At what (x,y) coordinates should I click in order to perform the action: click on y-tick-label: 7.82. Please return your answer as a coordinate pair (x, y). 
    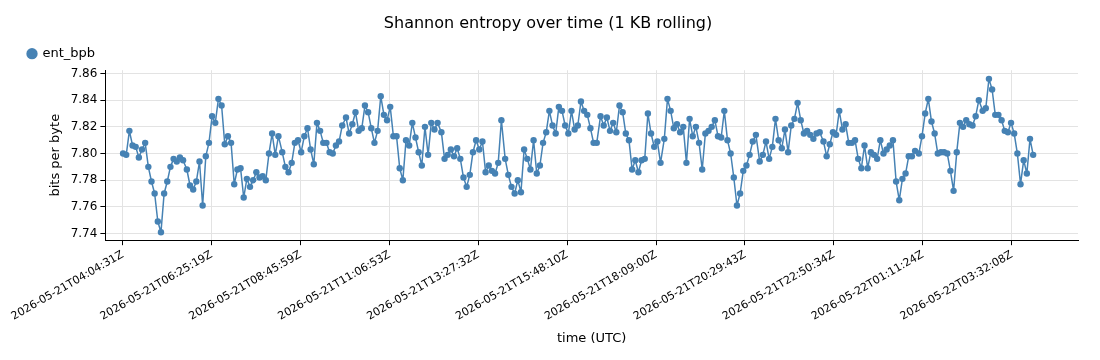
    Looking at the image, I should click on (84, 125).